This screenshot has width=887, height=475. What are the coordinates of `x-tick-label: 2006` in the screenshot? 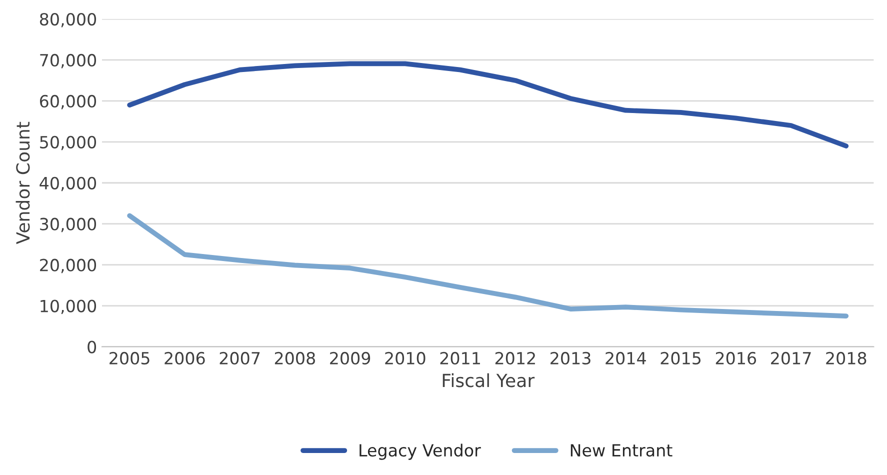 It's located at (184, 358).